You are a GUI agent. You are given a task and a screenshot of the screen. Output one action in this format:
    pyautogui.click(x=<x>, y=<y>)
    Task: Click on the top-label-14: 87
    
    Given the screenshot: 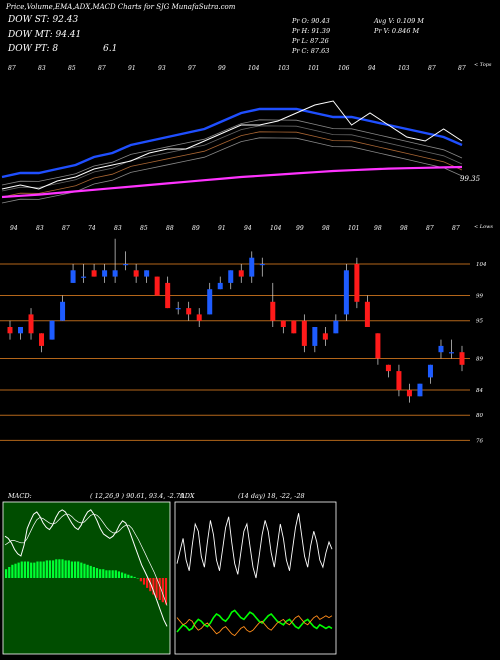 What is the action you would take?
    pyautogui.click(x=432, y=68)
    